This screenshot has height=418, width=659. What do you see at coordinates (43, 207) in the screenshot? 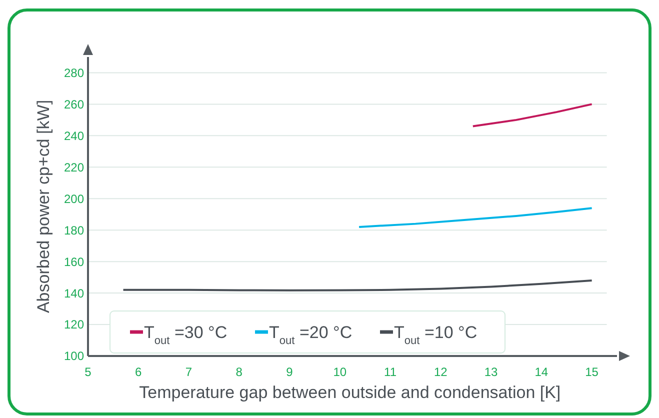
I see `y-axis-title: Absorbed power cp+cd [kW]` at bounding box center [43, 207].